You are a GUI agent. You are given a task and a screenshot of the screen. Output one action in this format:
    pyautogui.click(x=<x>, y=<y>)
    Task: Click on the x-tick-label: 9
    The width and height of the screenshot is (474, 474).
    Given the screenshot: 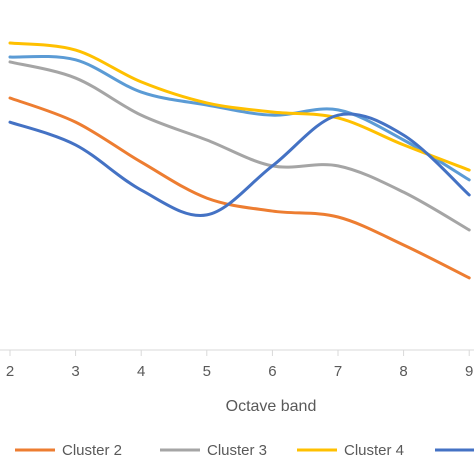 What is the action you would take?
    pyautogui.click(x=469, y=371)
    